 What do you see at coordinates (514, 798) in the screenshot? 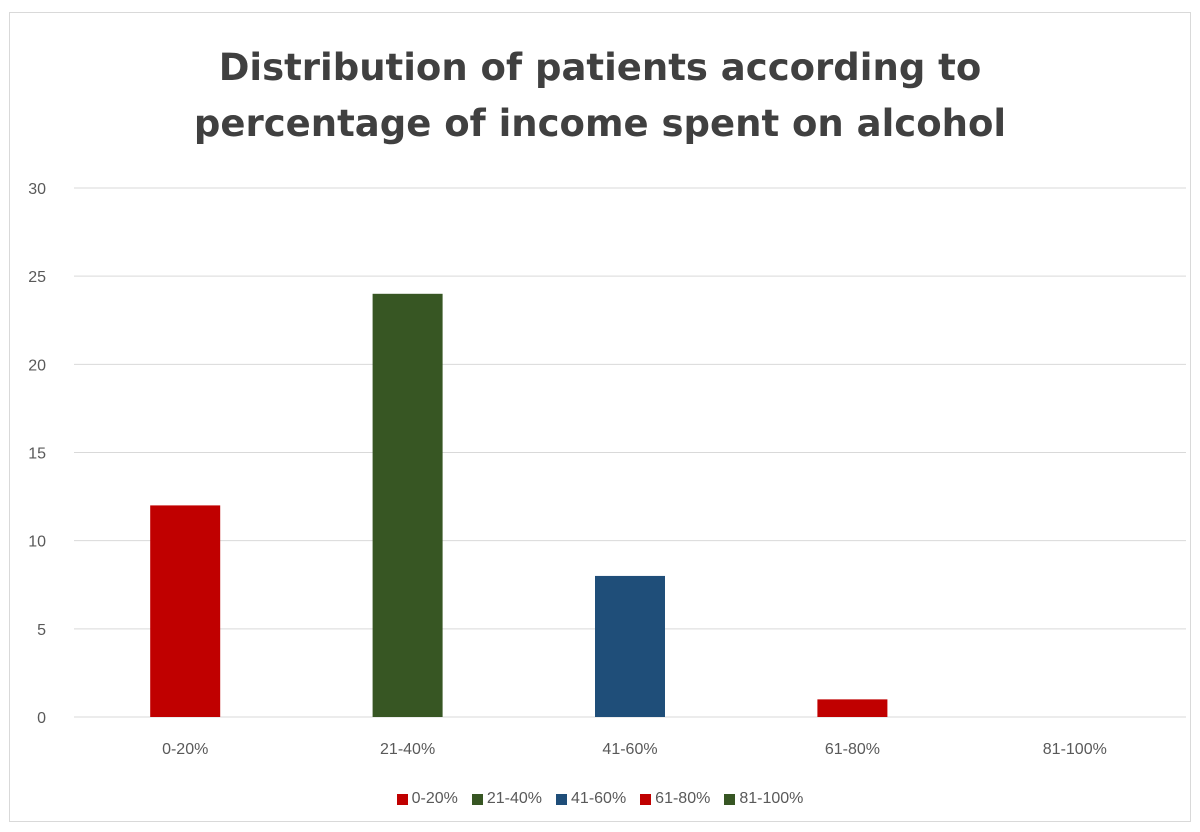
I see `legend-label: 21-40%` at bounding box center [514, 798].